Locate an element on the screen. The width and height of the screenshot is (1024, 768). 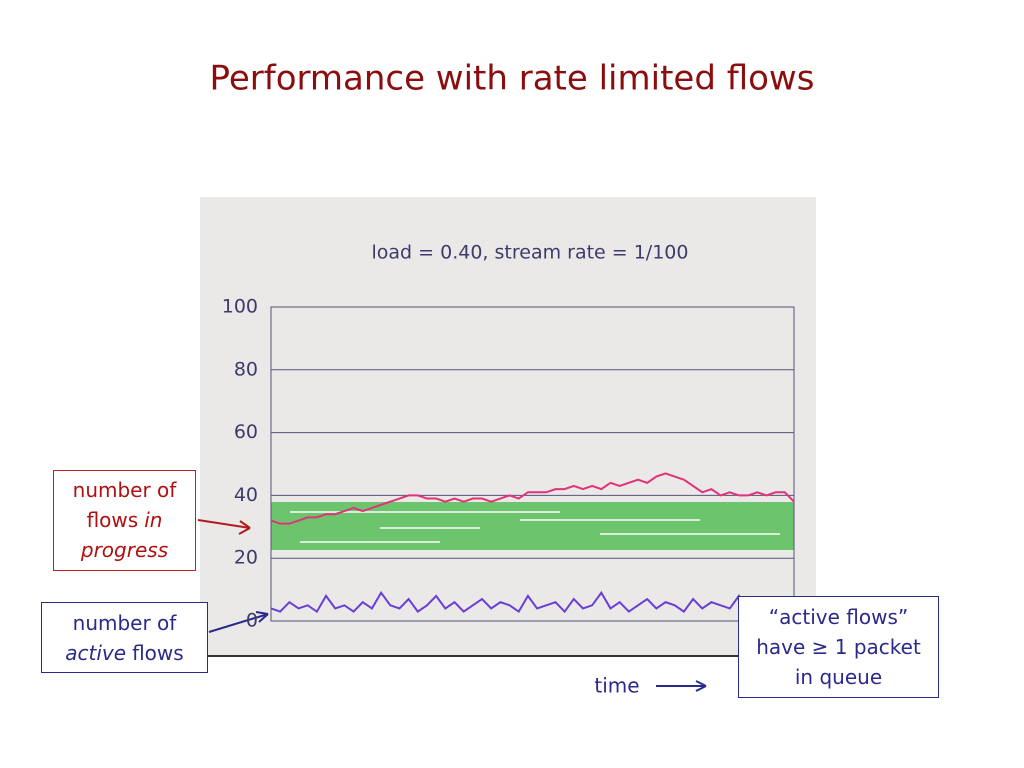
time-arrow is located at coordinates (681, 686).